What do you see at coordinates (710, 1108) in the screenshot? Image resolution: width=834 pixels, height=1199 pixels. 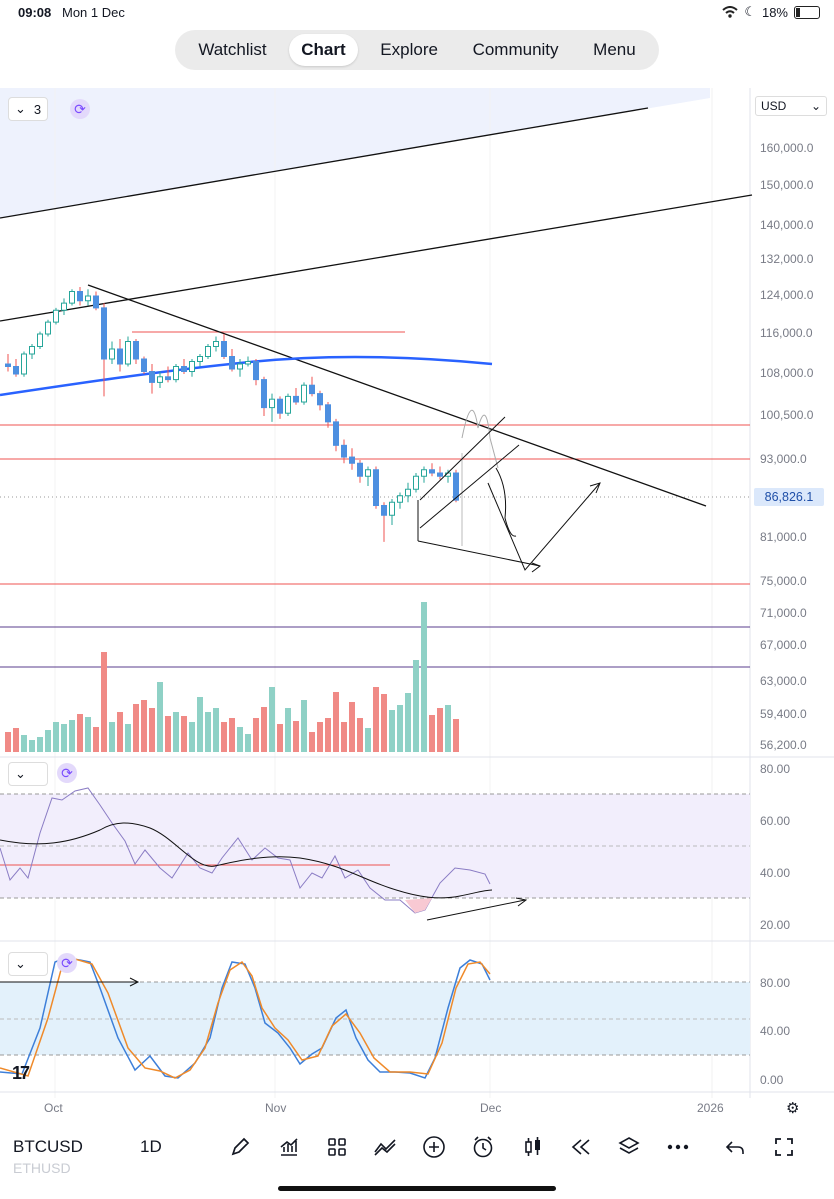 I see `time-label: 2026` at bounding box center [710, 1108].